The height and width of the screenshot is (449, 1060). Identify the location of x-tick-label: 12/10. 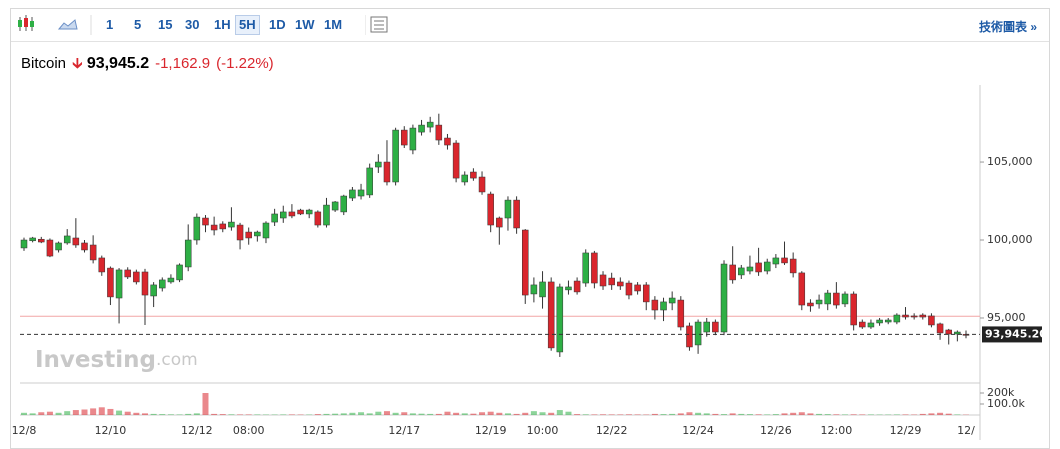
(111, 430).